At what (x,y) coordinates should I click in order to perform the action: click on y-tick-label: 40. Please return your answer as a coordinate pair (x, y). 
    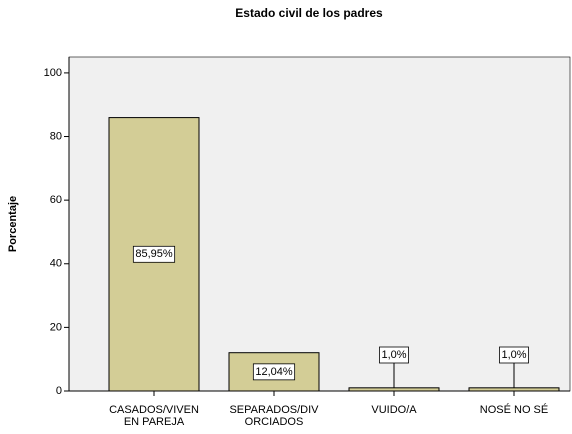
    Looking at the image, I should click on (56, 264).